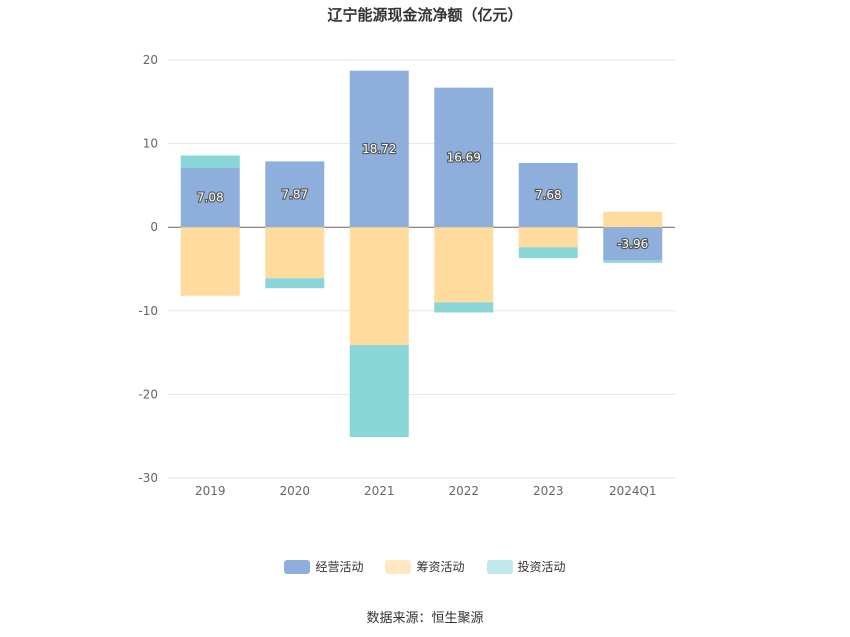 The image size is (850, 637). Describe the element at coordinates (295, 253) in the screenshot. I see `bar-筹资活动-2020` at that location.